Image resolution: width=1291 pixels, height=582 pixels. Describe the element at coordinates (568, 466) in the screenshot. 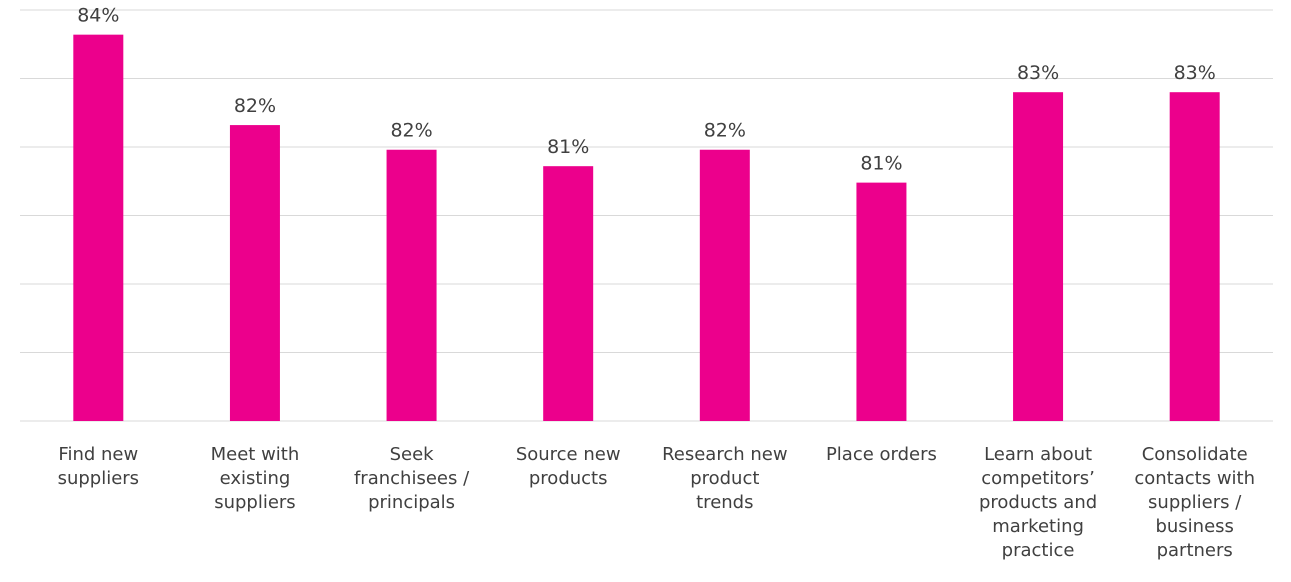

I see `category-label: Source new products` at that location.